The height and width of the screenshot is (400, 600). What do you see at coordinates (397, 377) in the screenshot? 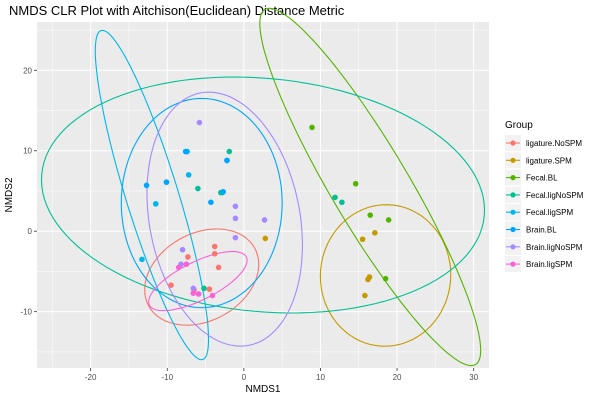
I see `x-tick-label: 20` at bounding box center [397, 377].